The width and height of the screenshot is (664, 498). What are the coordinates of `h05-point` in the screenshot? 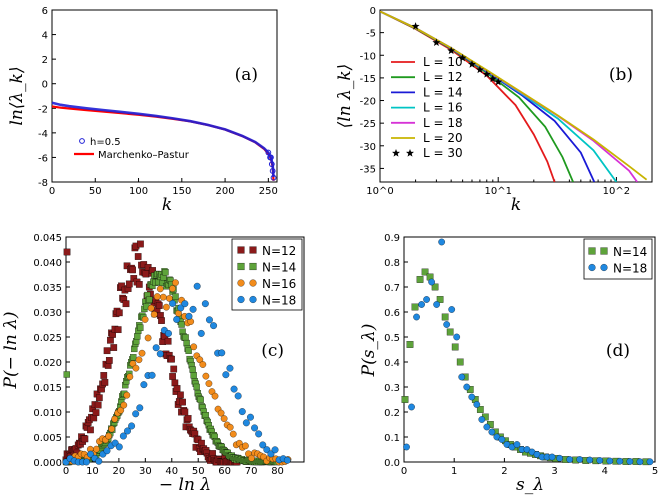 It's located at (271, 157).